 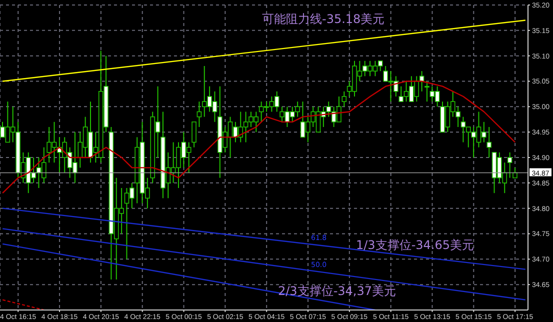 I want to click on annotation: 可能阻力线-35.18美元, so click(x=323, y=19).